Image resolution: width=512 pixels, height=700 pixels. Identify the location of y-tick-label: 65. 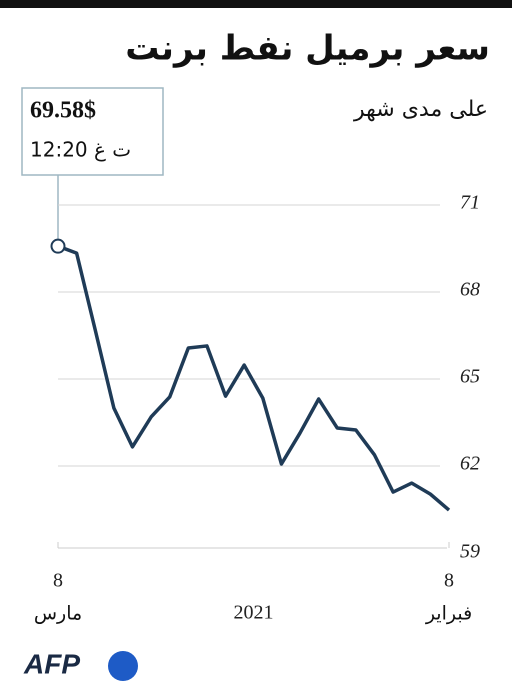
(470, 377).